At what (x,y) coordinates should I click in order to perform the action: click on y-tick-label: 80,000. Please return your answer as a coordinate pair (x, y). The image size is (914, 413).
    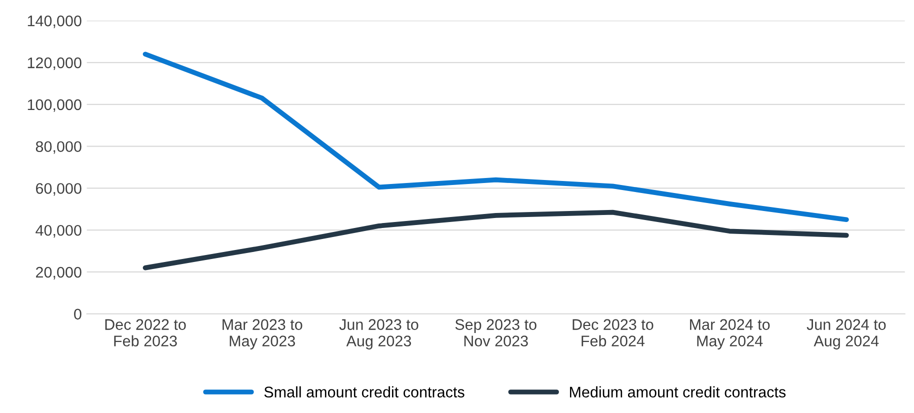
    Looking at the image, I should click on (59, 147).